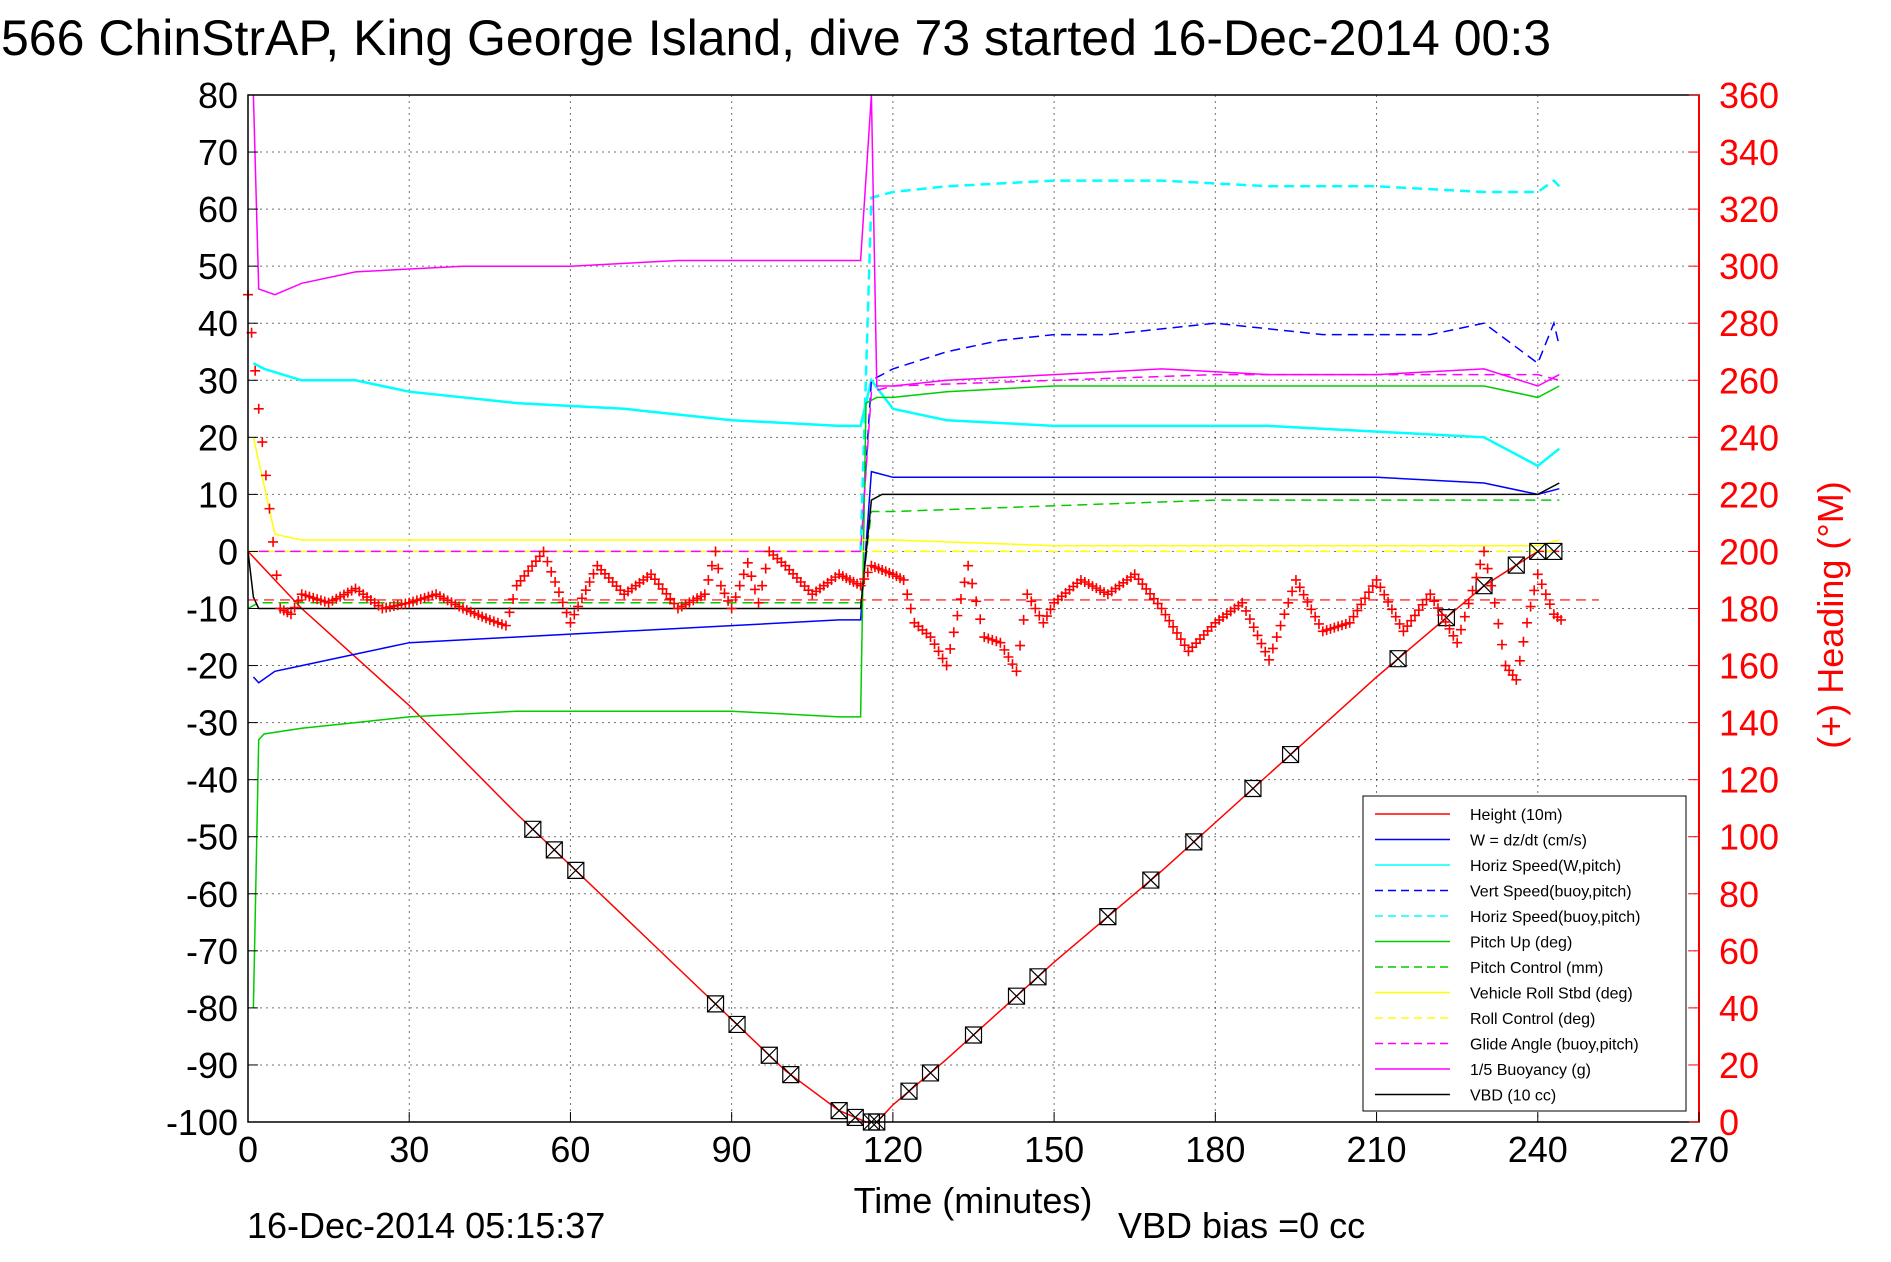 The width and height of the screenshot is (1891, 1262). I want to click on legend-label: Height (10m), so click(1516, 815).